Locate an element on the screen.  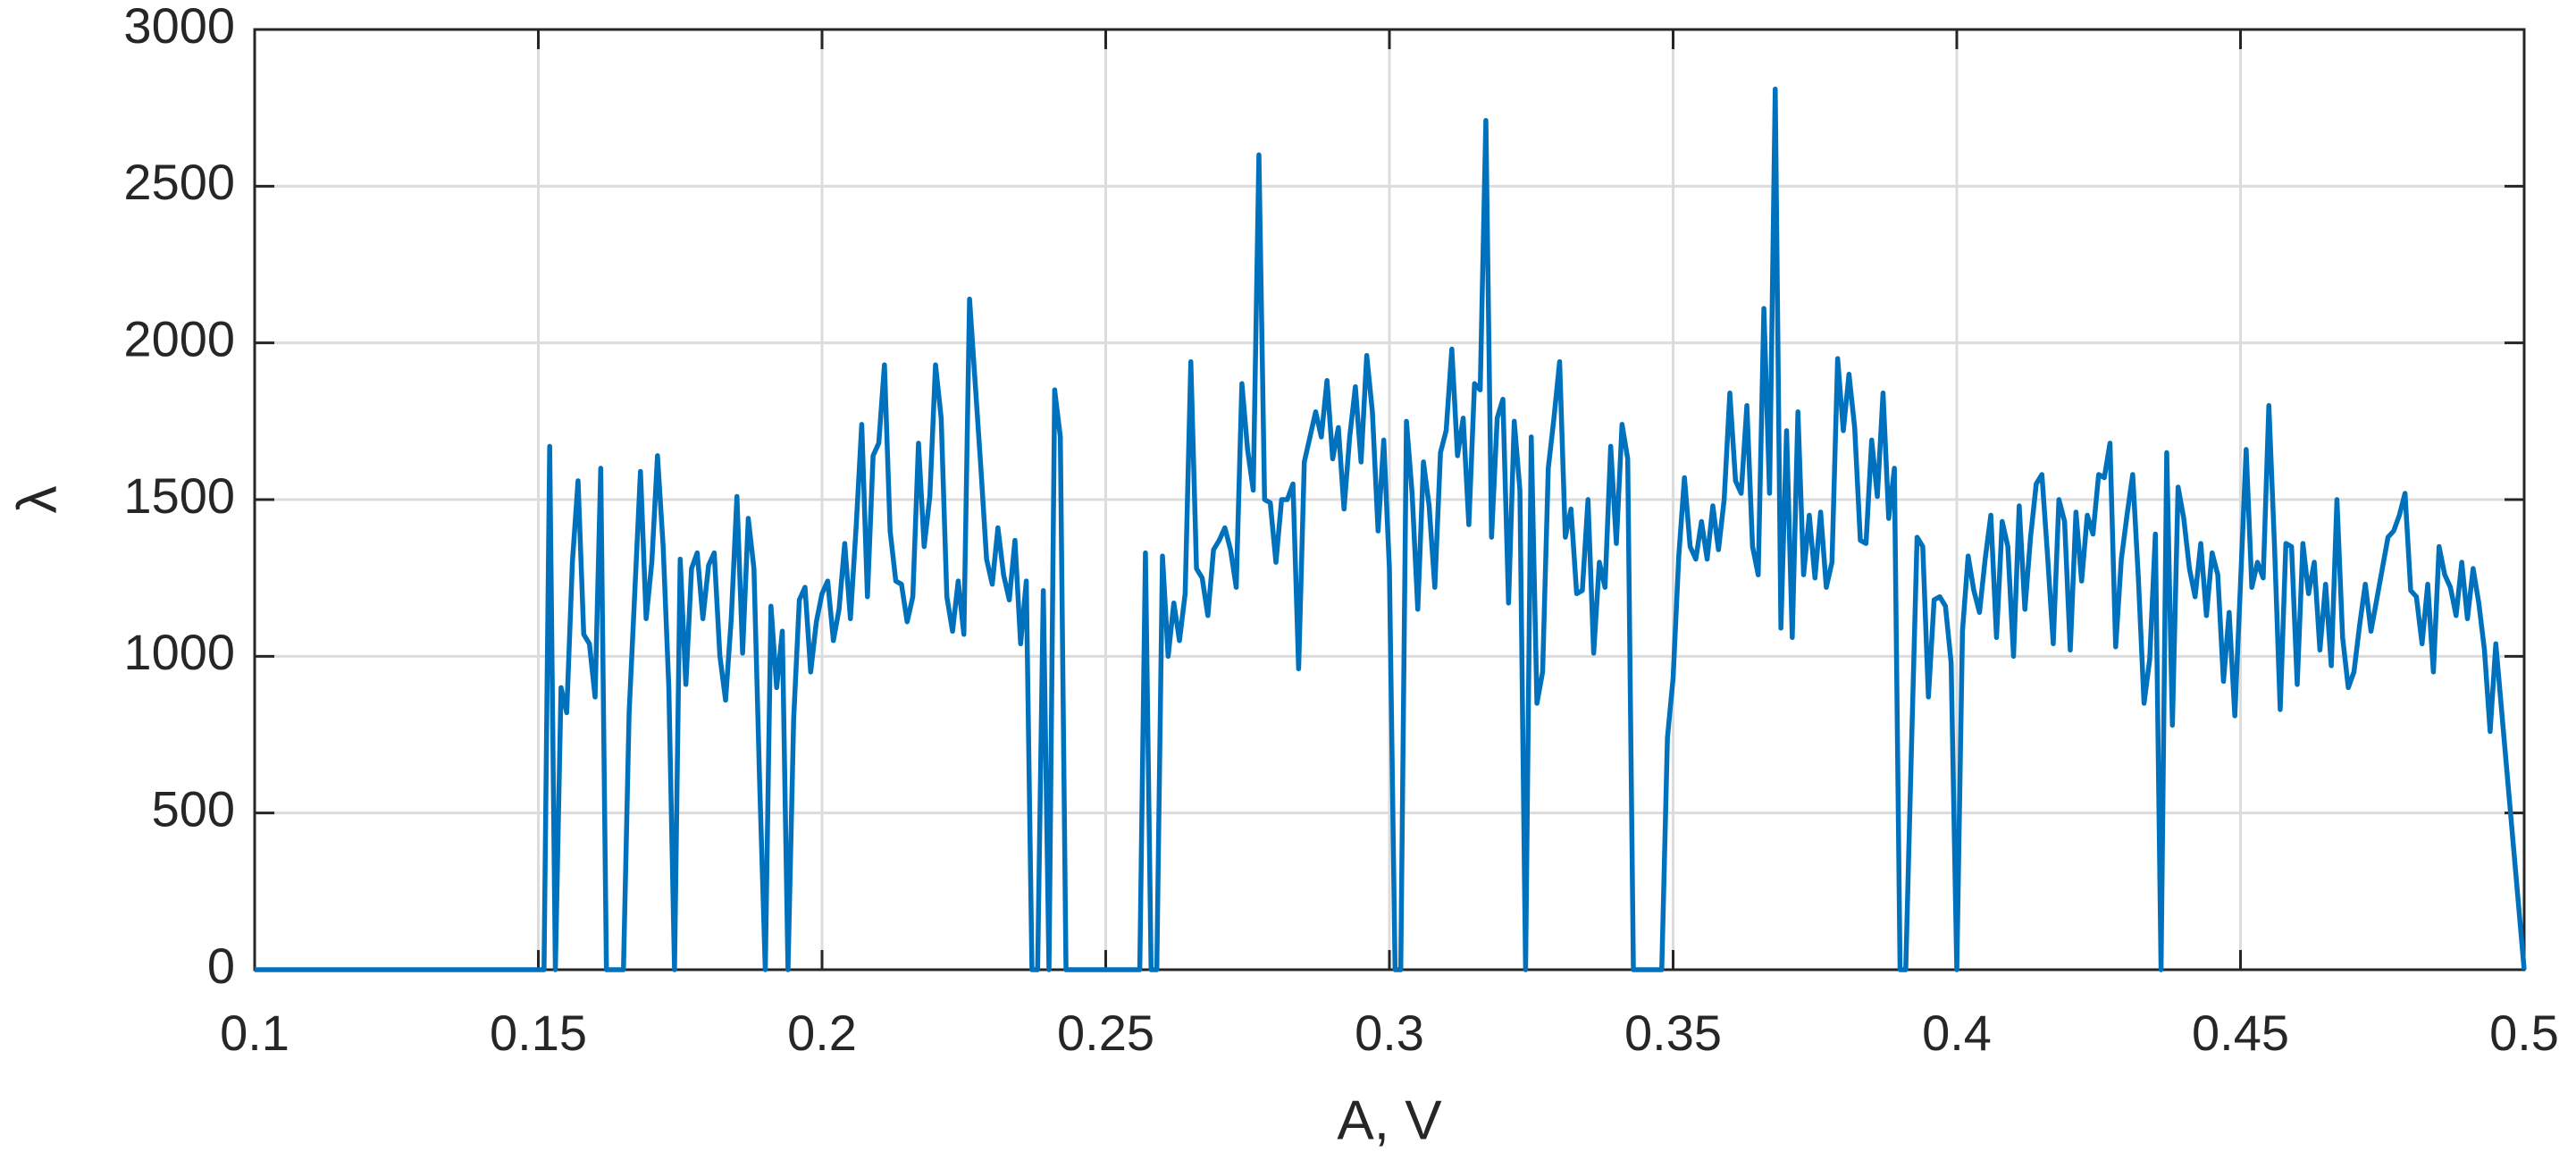
y-tick-label: 500 is located at coordinates (193, 808).